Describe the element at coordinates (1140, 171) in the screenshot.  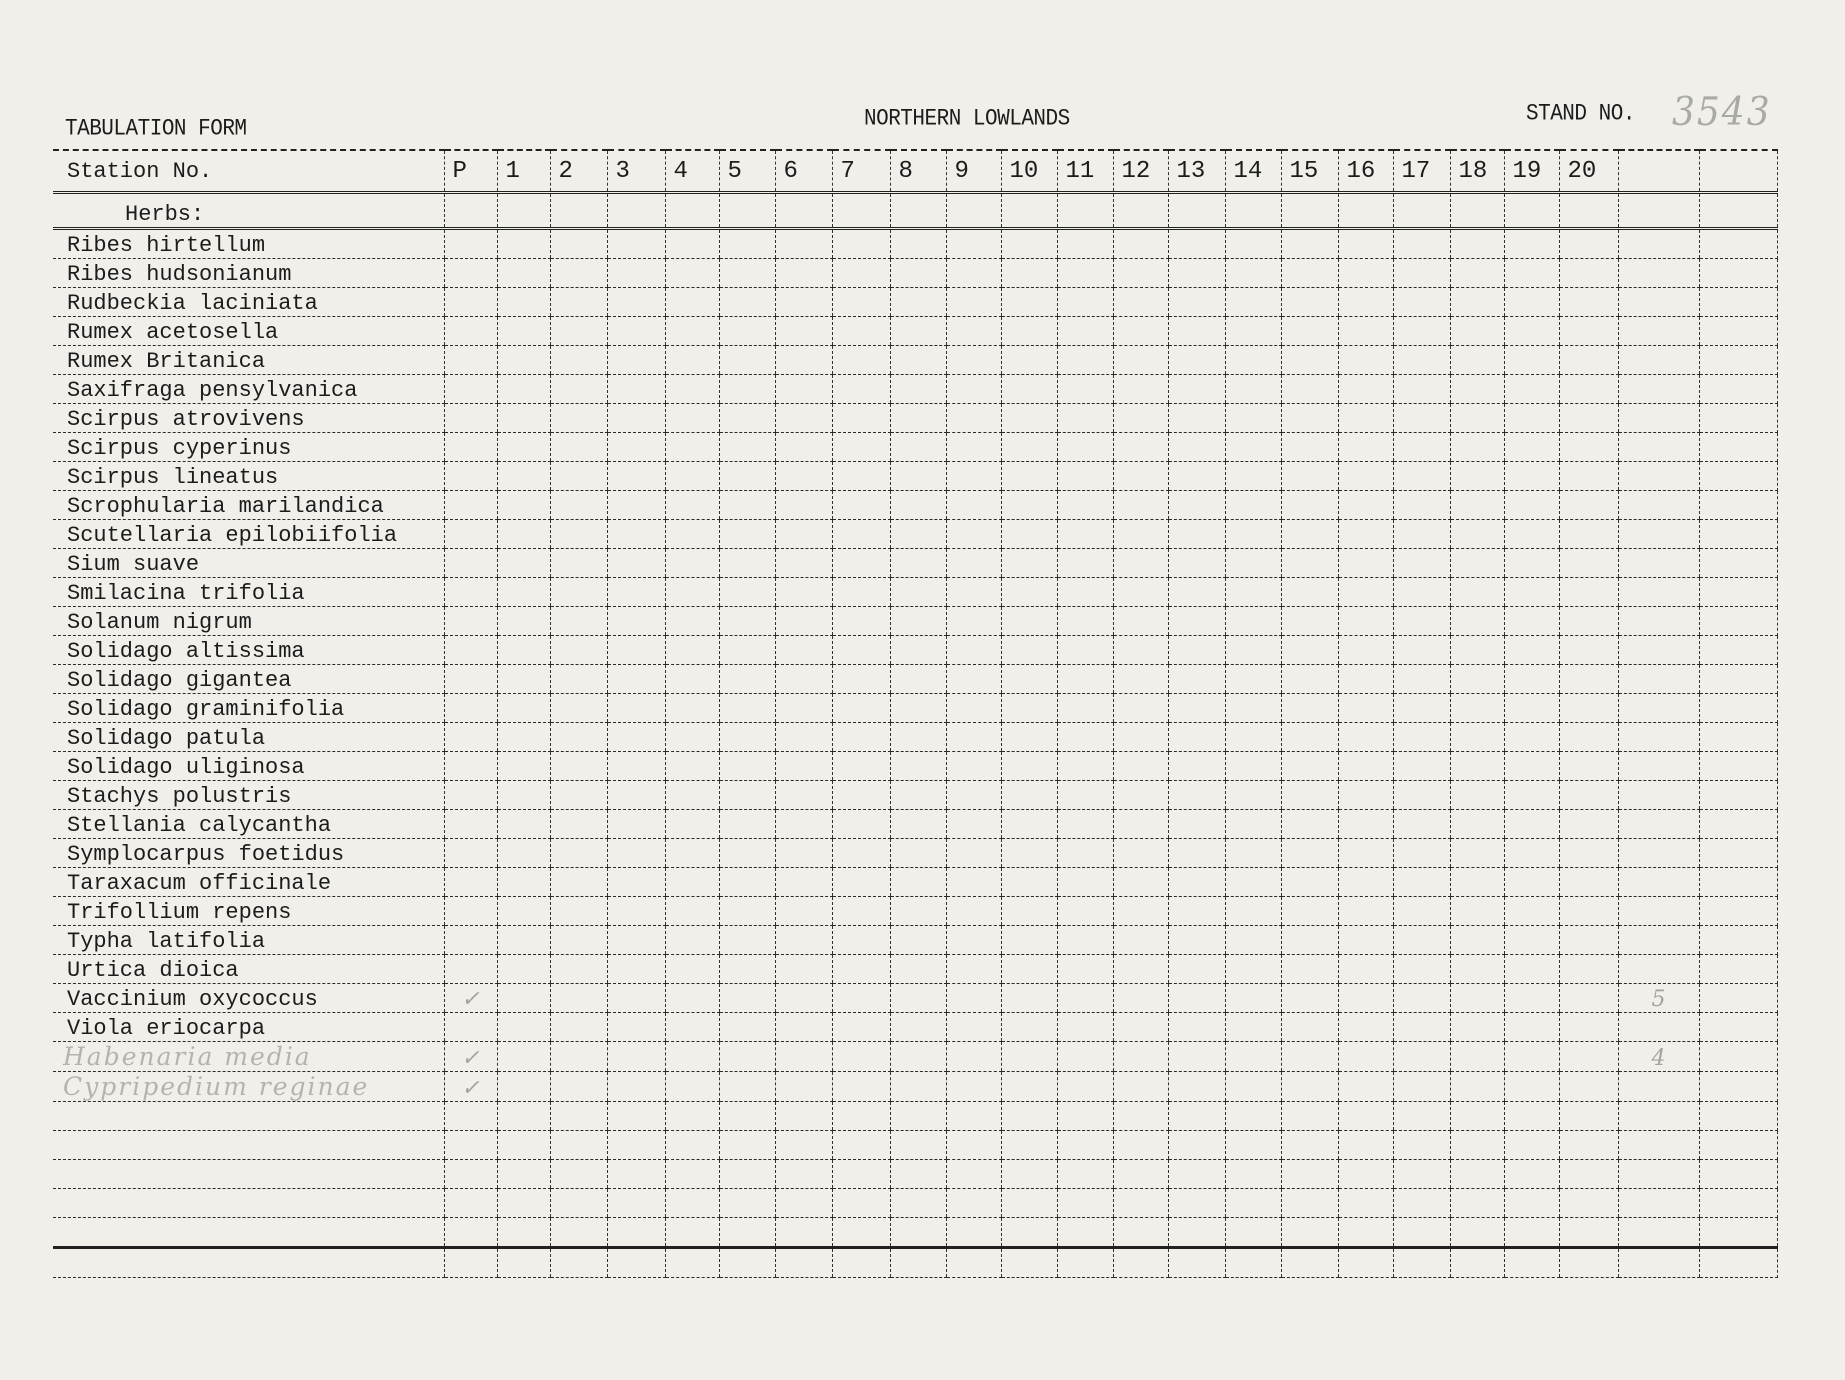
I see `station-column-header: 12` at that location.